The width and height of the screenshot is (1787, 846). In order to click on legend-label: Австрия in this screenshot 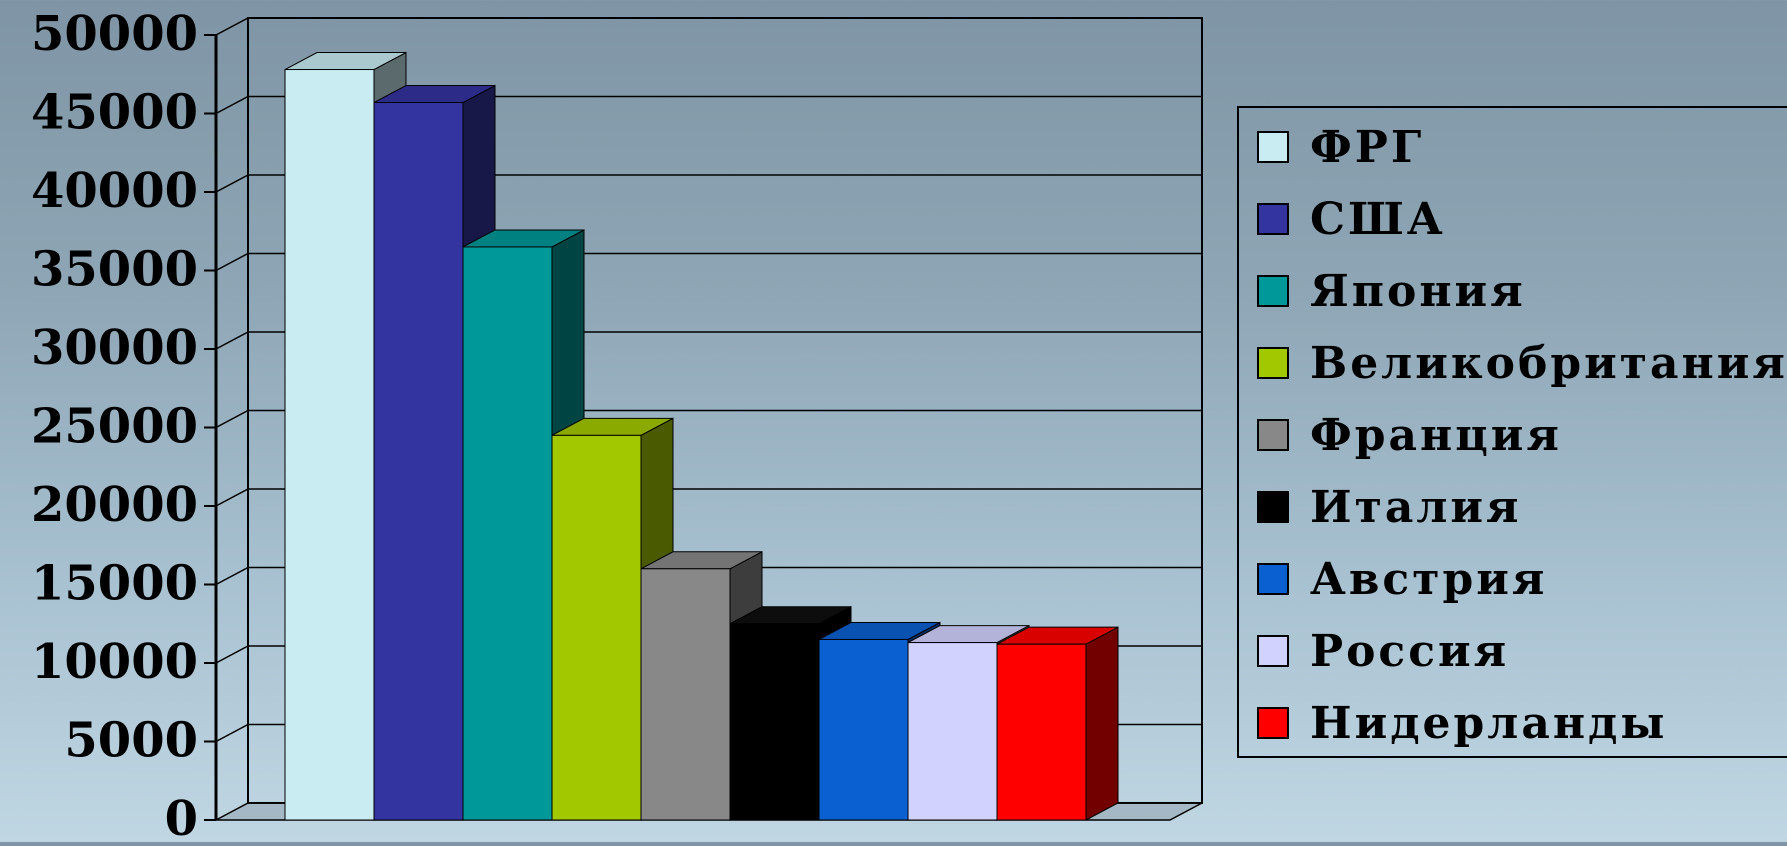, I will do `click(1428, 579)`.